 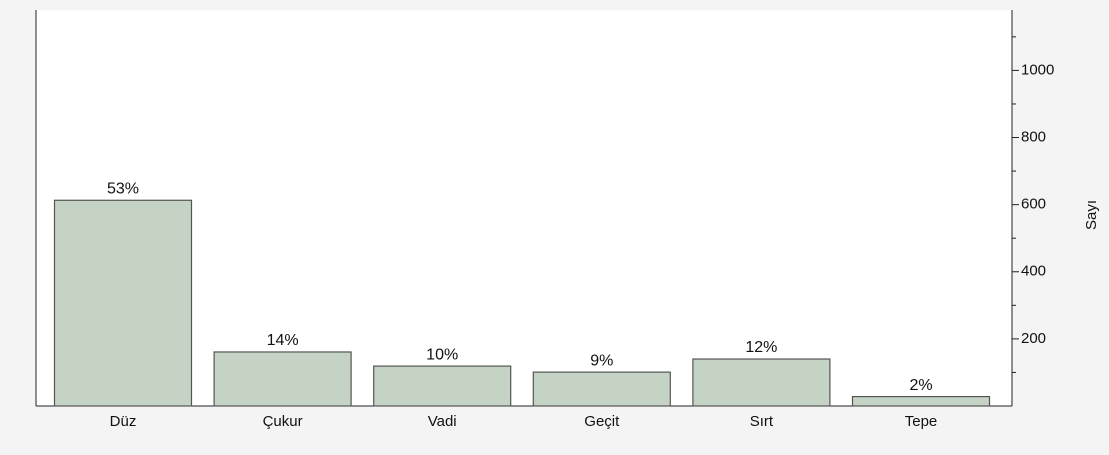 What do you see at coordinates (602, 421) in the screenshot?
I see `x-tick-label: Geçit` at bounding box center [602, 421].